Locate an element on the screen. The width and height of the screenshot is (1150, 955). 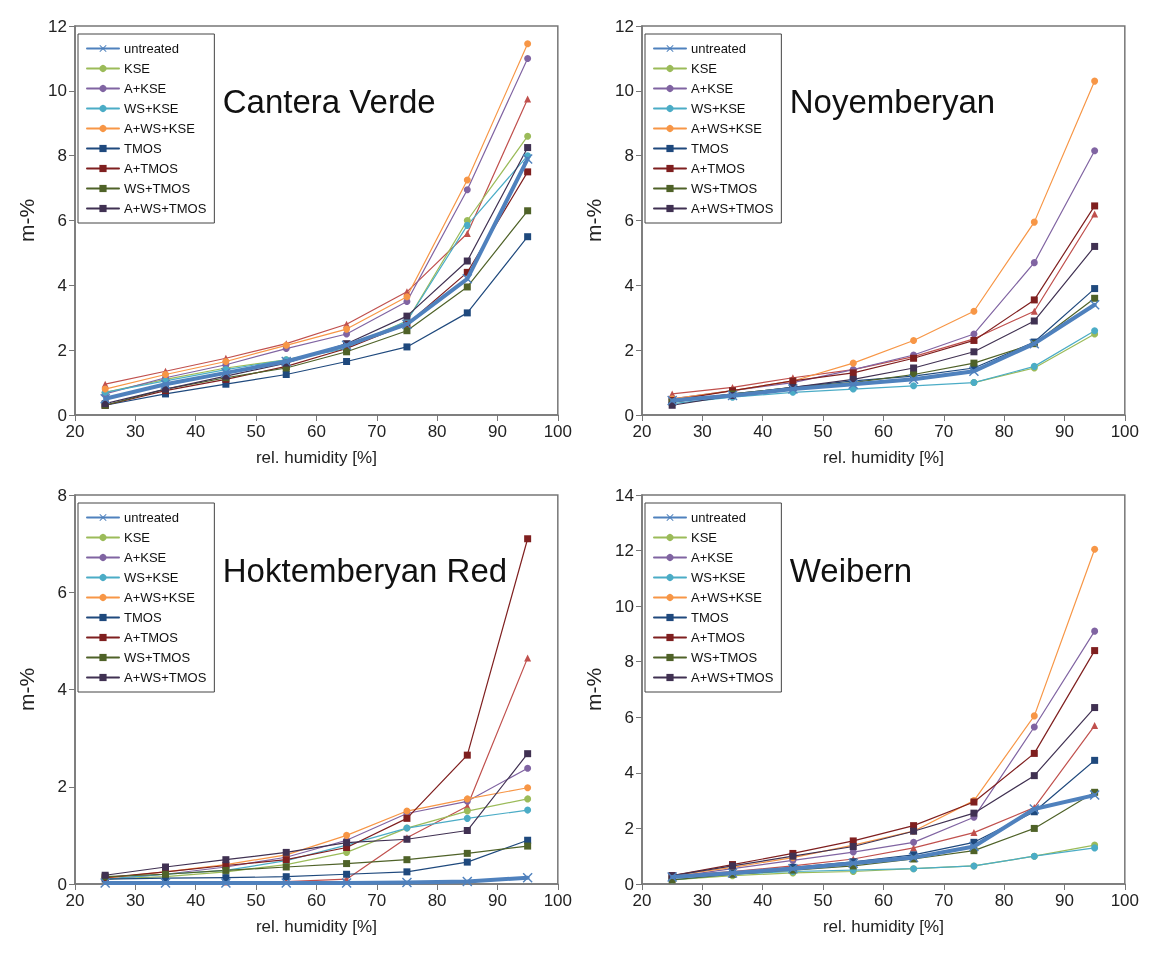
text: Weibern is located at coordinates (851, 570).